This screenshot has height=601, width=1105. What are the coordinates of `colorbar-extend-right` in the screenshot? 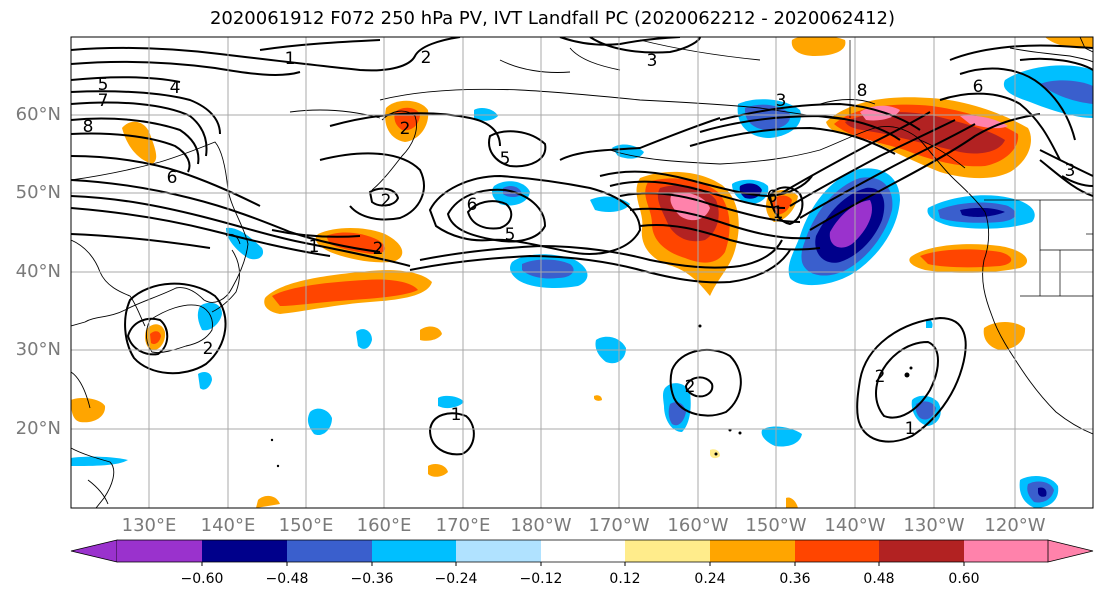 It's located at (1070, 551).